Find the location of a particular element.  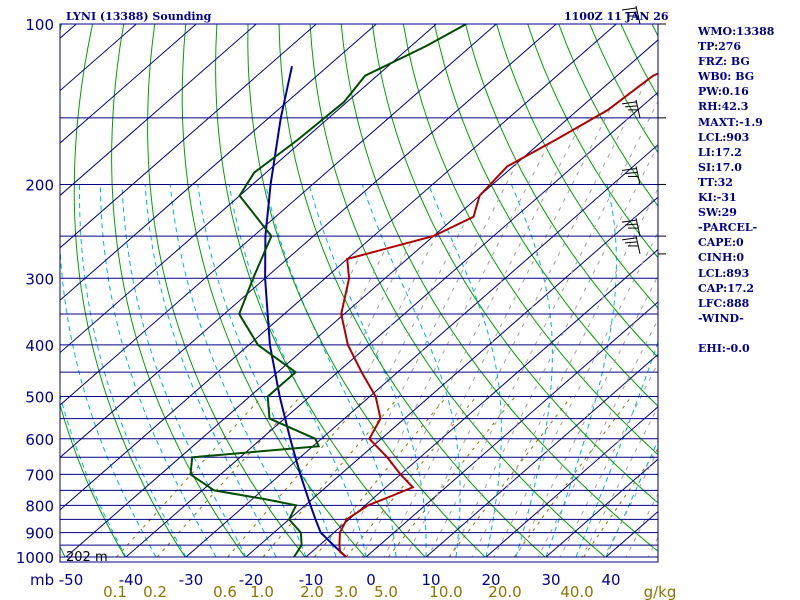

surface-height-label: 202 m is located at coordinates (87, 557).